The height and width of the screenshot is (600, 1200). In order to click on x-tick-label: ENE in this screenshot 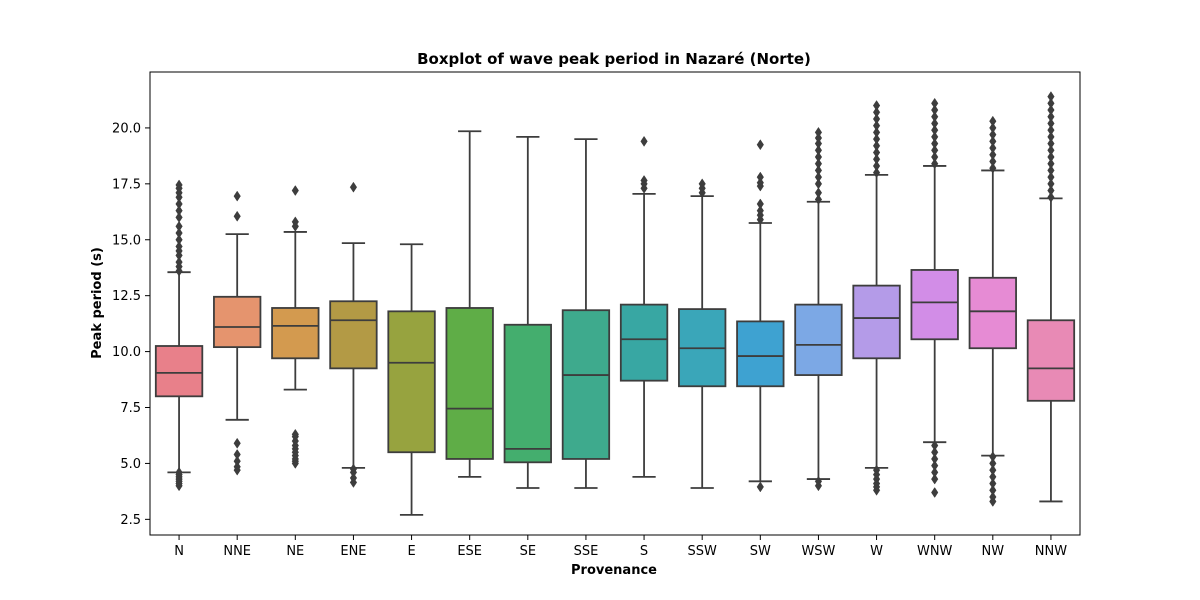, I will do `click(353, 551)`.